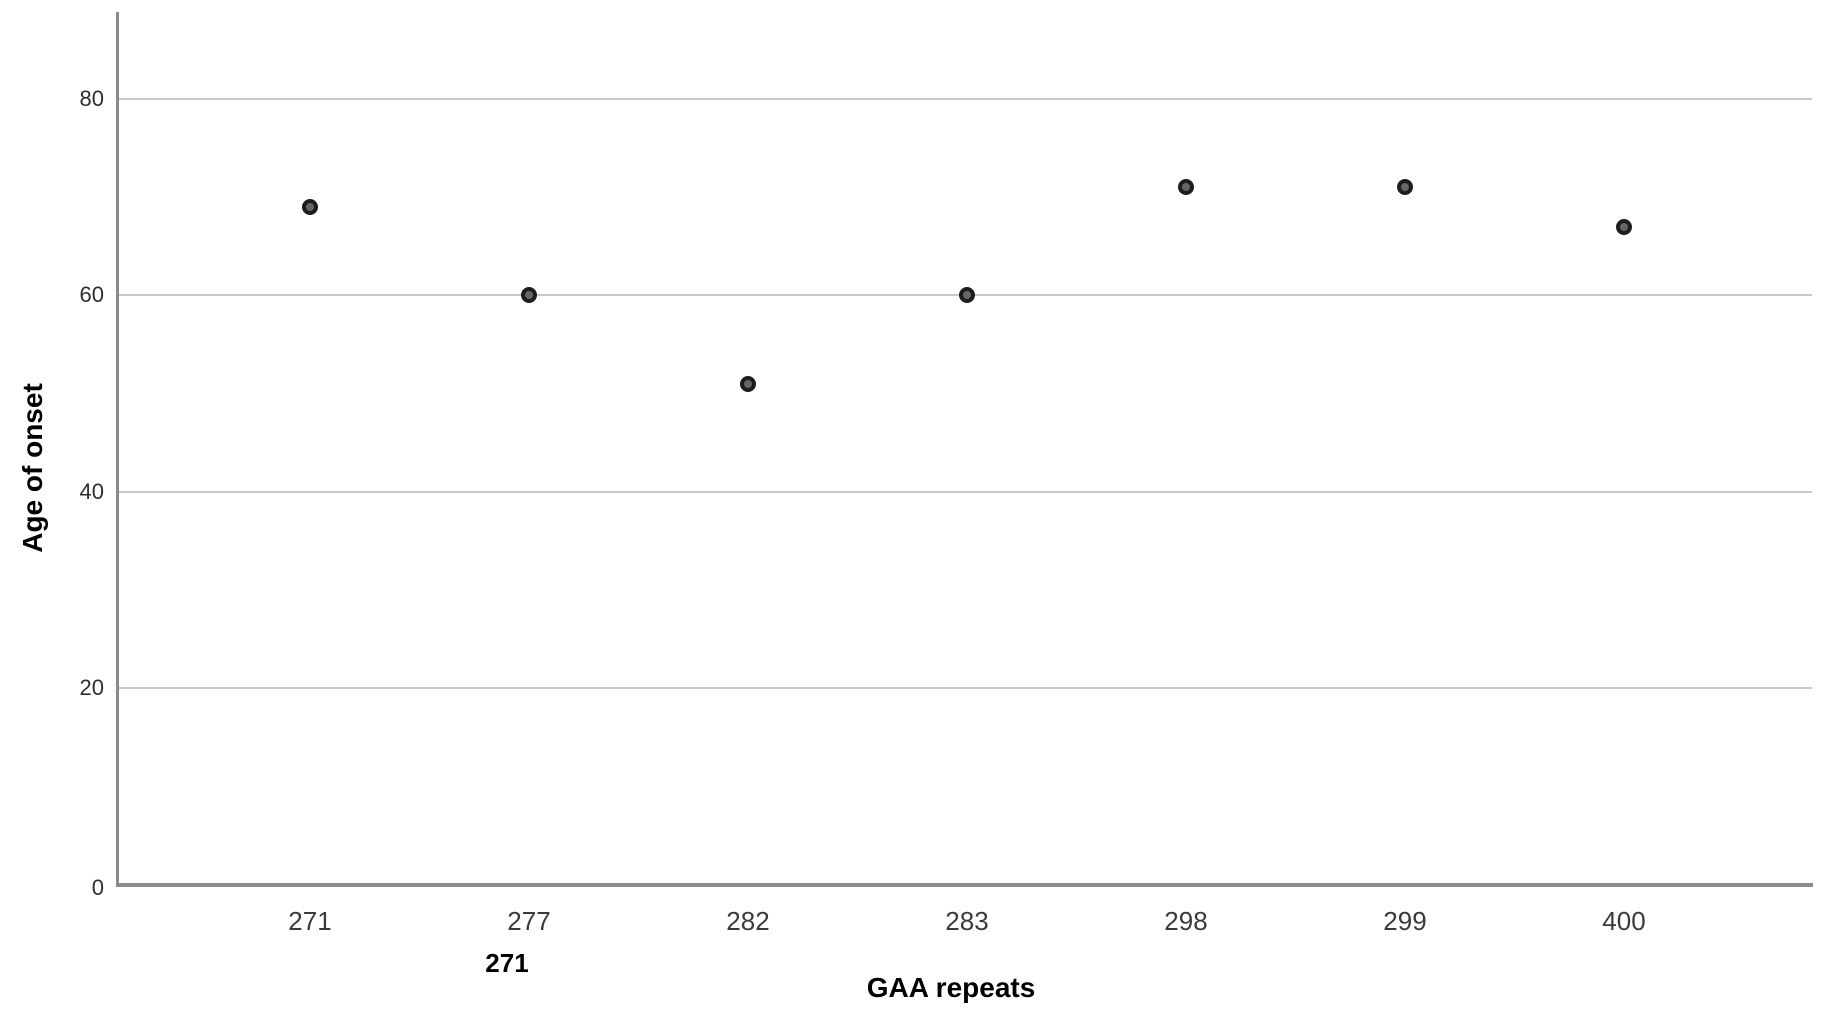  What do you see at coordinates (967, 921) in the screenshot?
I see `x-tick-label-283: 283` at bounding box center [967, 921].